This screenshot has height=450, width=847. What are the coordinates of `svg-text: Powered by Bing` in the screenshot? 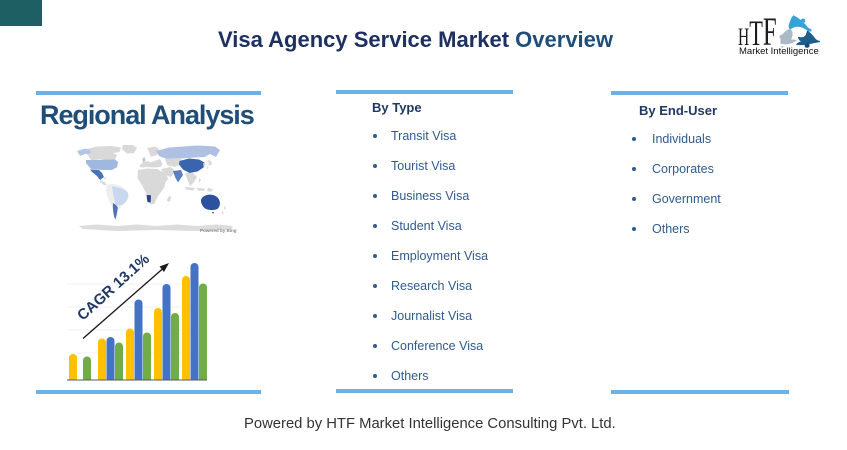 It's located at (218, 230).